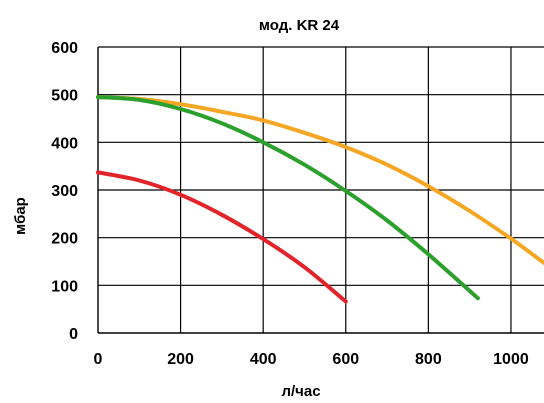  What do you see at coordinates (64, 191) in the screenshot?
I see `y-tick-label-300: 300` at bounding box center [64, 191].